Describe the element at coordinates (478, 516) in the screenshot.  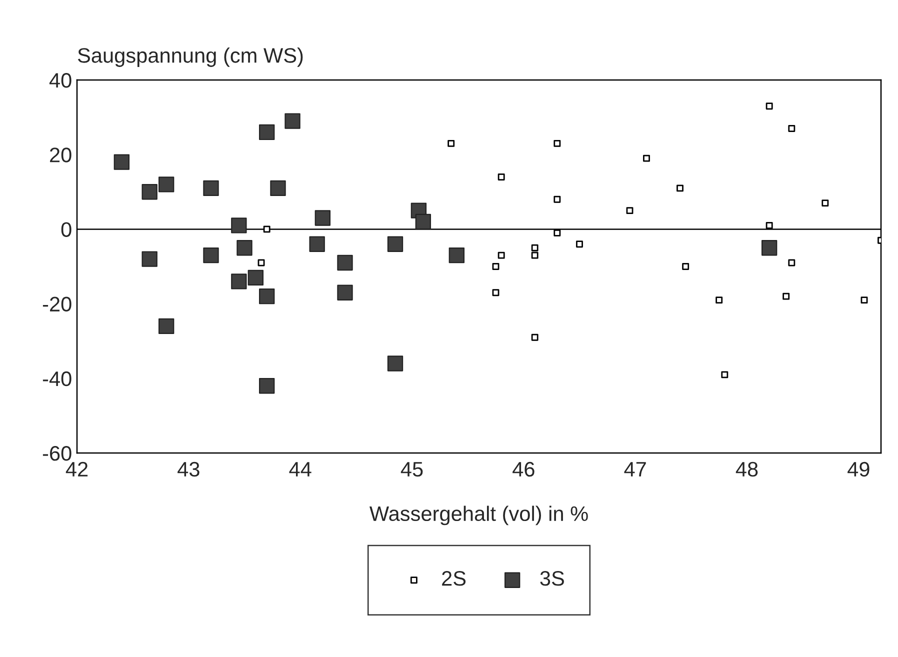
I see `x-axis-title: Wassergehalt (vol) in %` at that location.